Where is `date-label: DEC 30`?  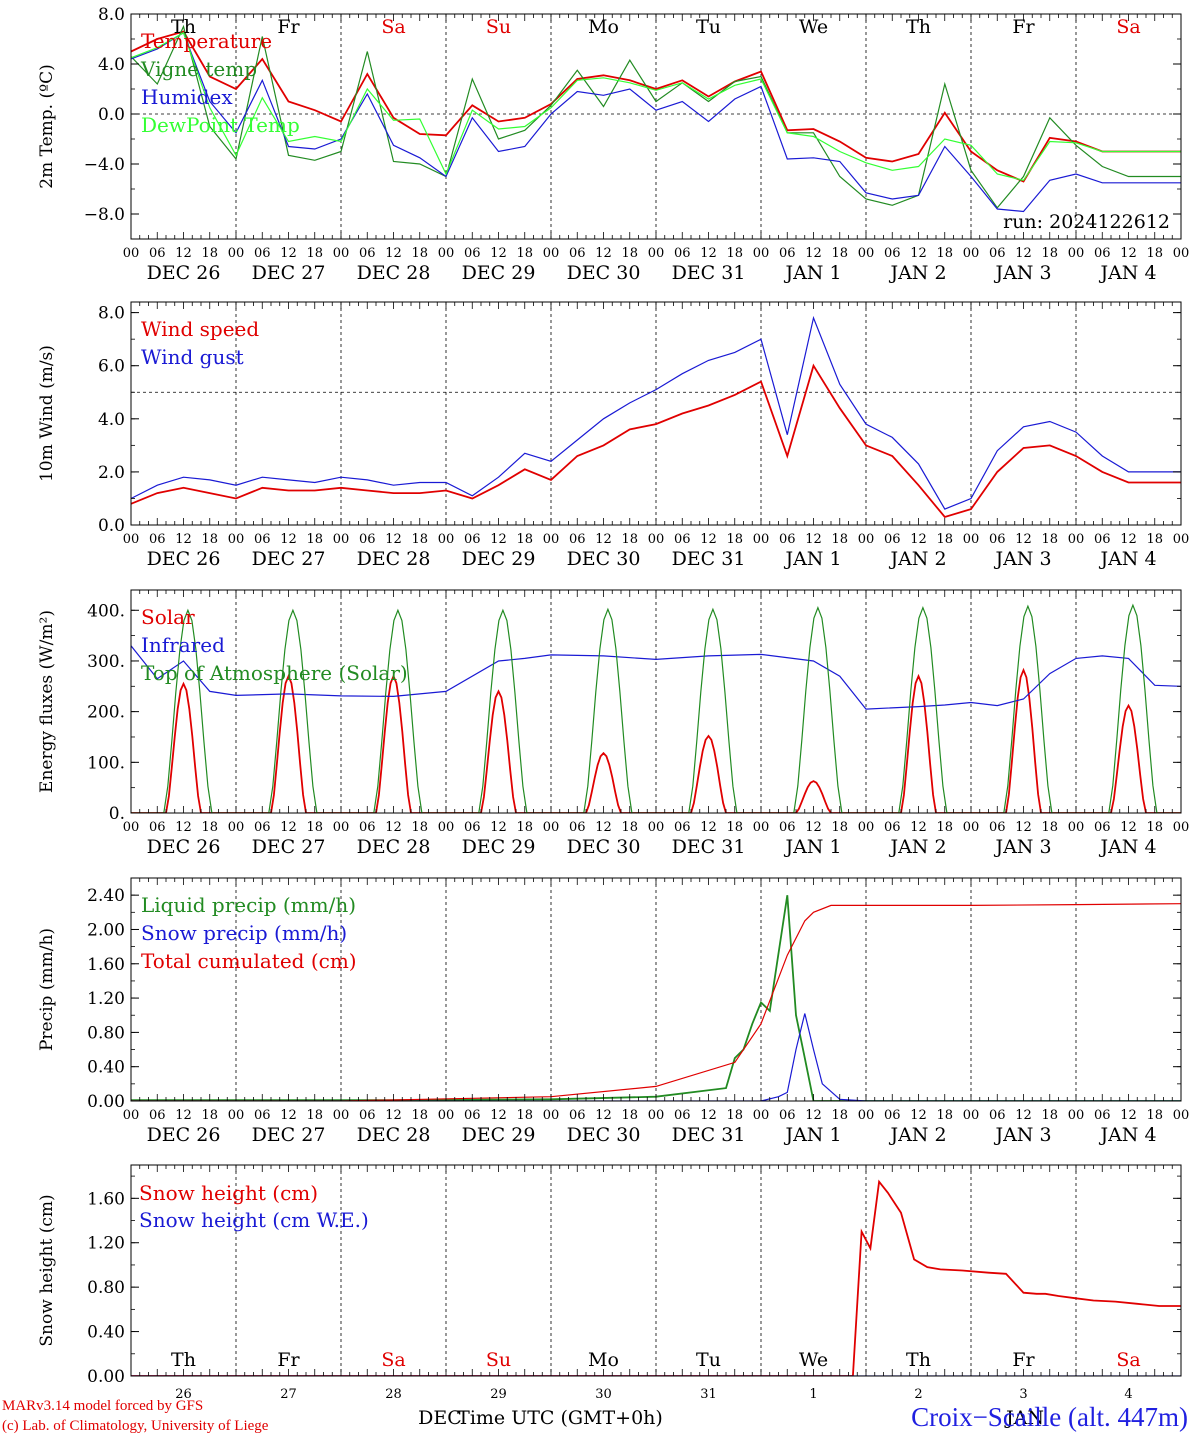
date-label: DEC 30 is located at coordinates (604, 847).